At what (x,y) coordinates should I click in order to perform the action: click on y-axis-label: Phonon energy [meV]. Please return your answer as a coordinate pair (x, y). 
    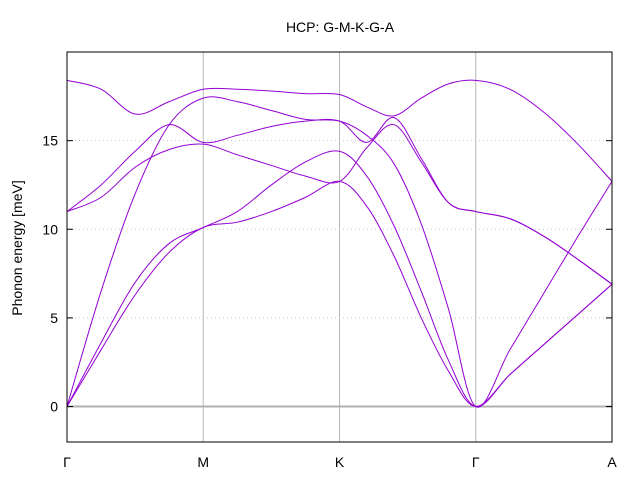
    Looking at the image, I should click on (17, 247).